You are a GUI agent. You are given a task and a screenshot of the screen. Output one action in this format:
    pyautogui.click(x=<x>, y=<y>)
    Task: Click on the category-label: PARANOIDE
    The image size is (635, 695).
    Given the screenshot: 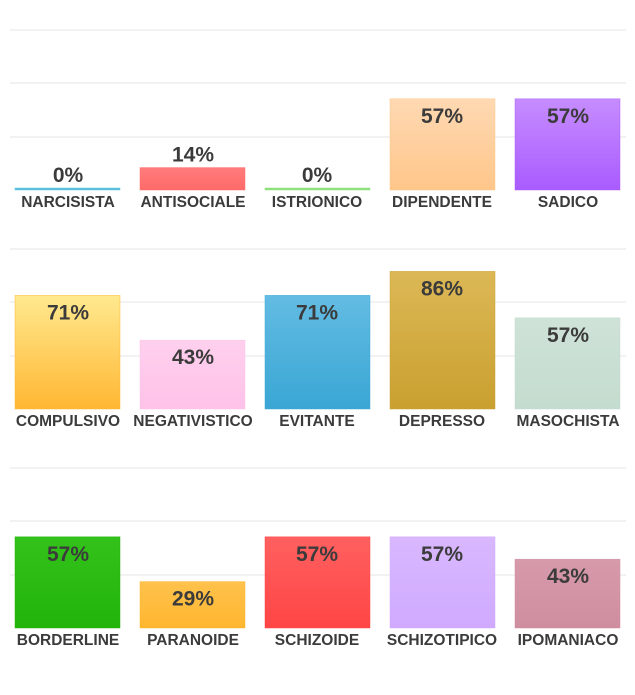 What is the action you would take?
    pyautogui.click(x=193, y=640)
    